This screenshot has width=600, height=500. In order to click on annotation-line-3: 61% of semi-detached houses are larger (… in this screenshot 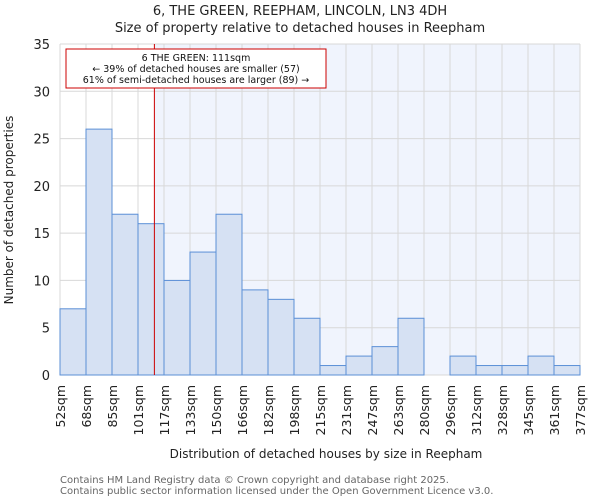, I will do `click(196, 80)`.